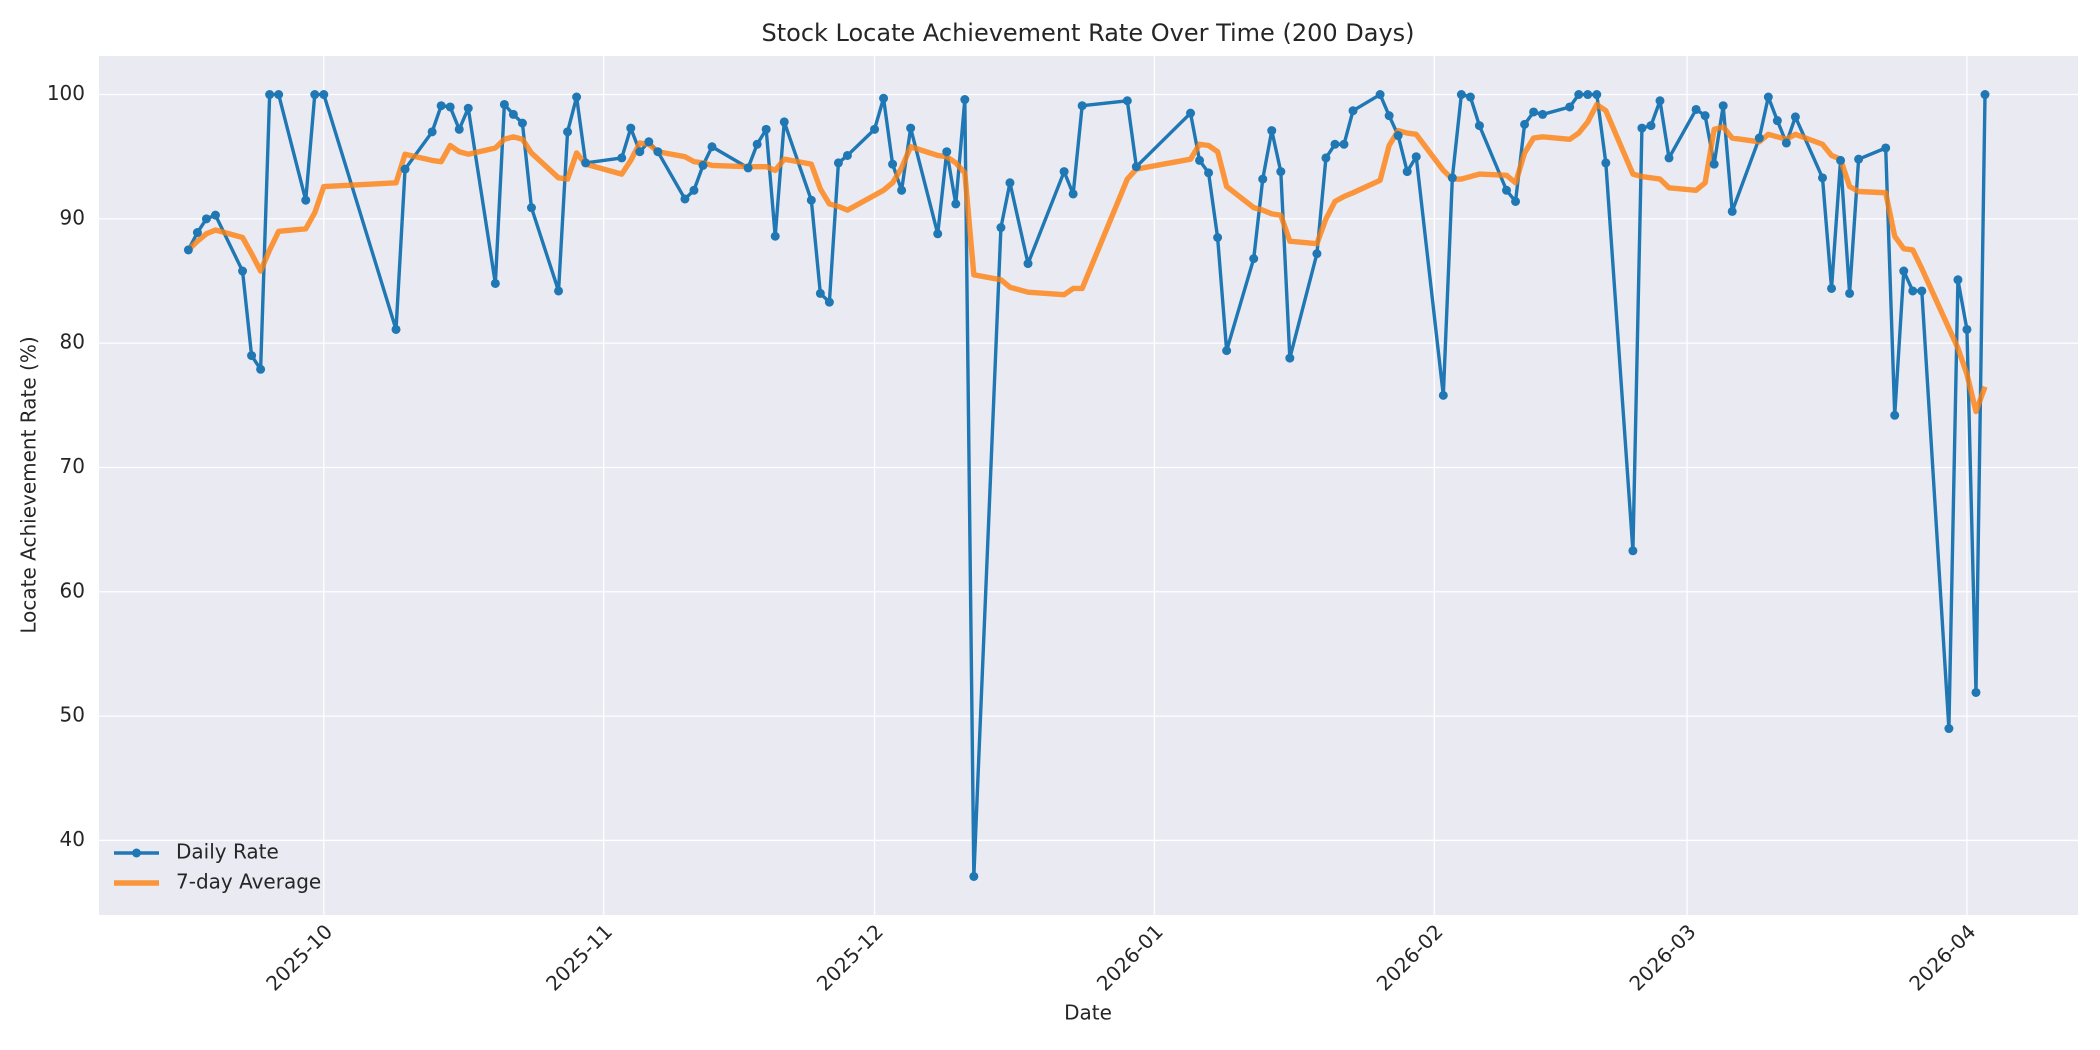 The image size is (2100, 1050). I want to click on x-tick-label: 2026-02, so click(1410, 957).